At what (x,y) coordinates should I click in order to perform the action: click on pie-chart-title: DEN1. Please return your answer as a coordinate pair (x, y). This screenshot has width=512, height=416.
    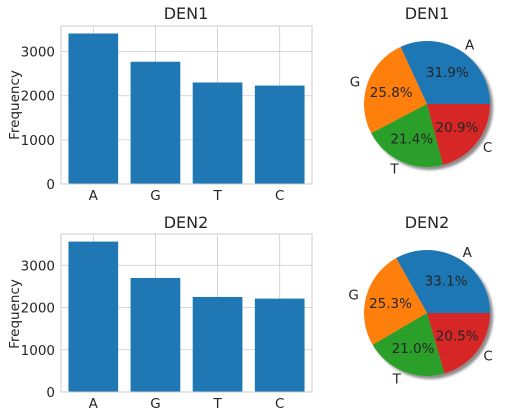
    Looking at the image, I should click on (427, 13).